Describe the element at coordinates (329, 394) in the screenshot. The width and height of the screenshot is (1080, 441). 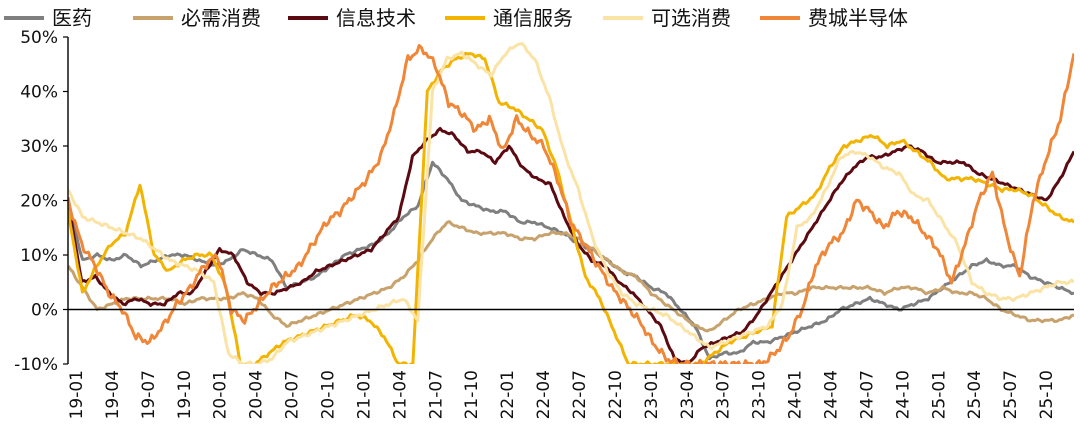
I see `x-tick-label: 20-10` at that location.